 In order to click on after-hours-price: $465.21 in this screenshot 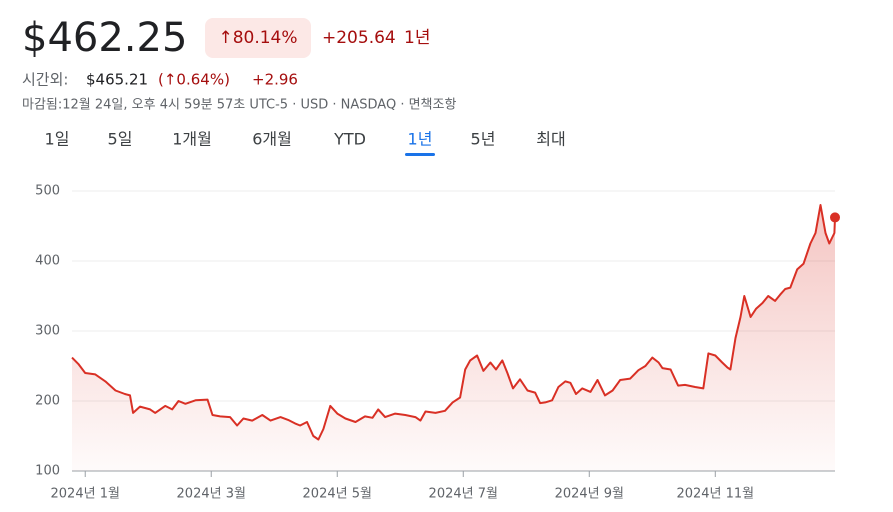, I will do `click(117, 80)`.